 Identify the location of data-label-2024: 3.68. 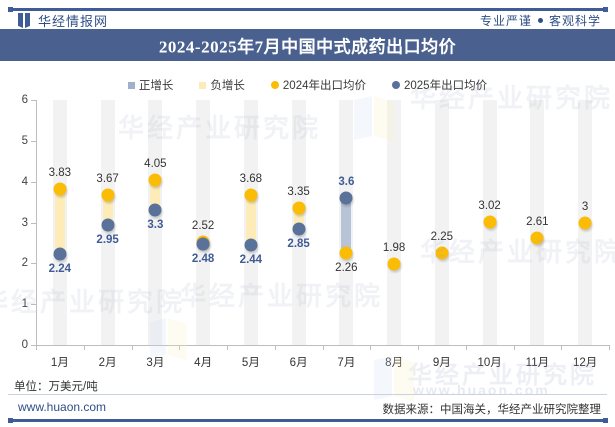
(251, 178).